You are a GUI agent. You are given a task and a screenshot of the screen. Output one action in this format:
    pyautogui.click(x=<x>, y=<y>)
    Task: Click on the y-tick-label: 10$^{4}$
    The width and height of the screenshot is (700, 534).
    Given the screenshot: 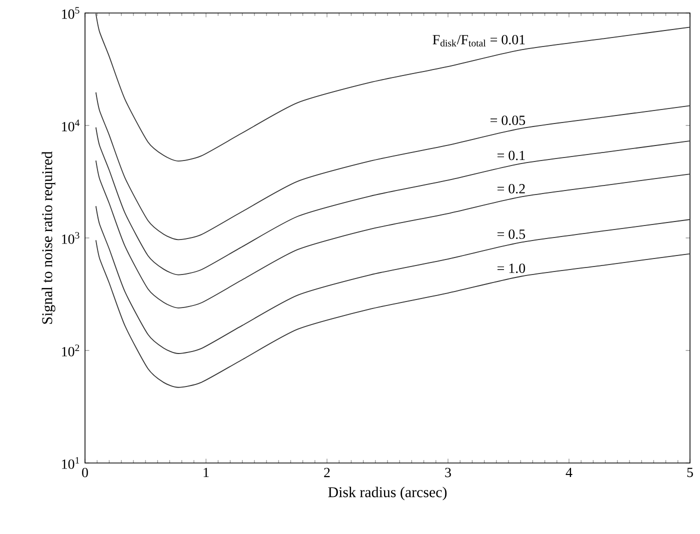 What is the action you would take?
    pyautogui.click(x=71, y=126)
    